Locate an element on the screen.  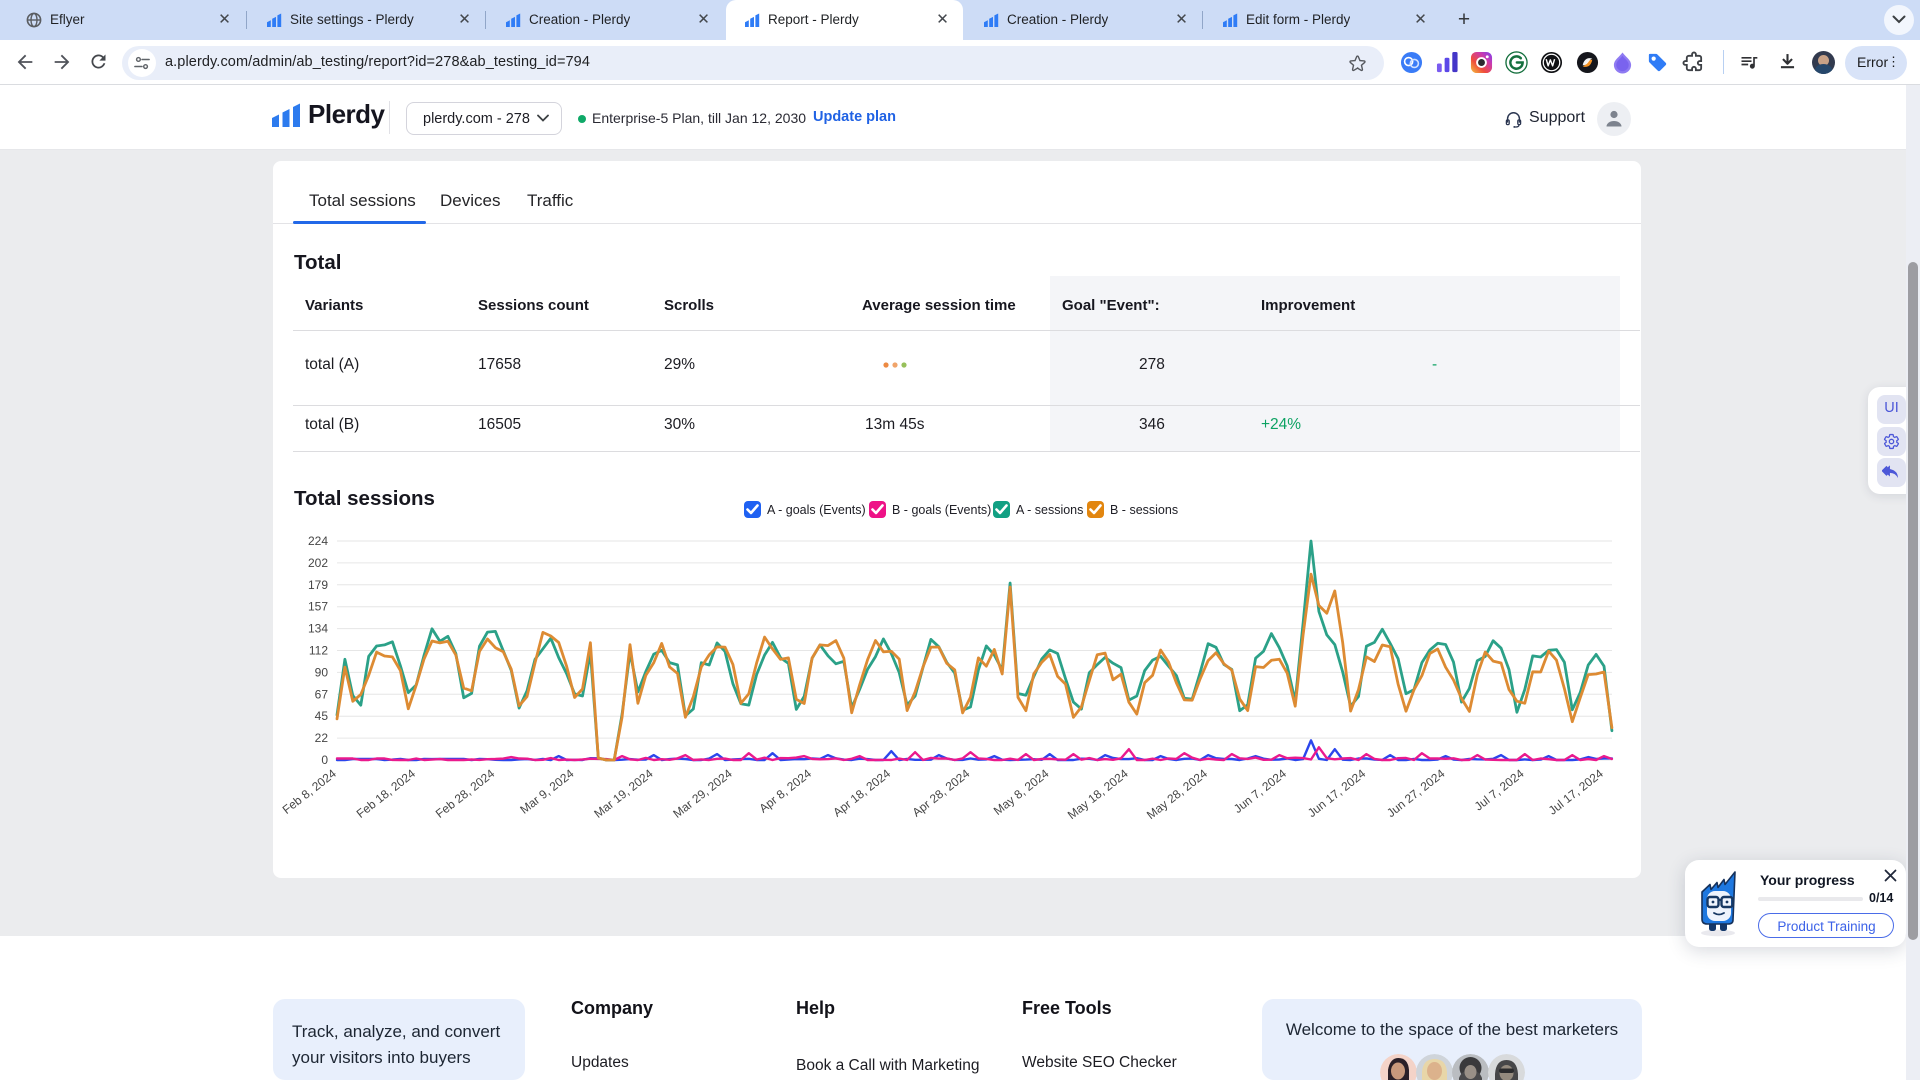
svg-text: Feb 28, 2024 is located at coordinates (465, 793).